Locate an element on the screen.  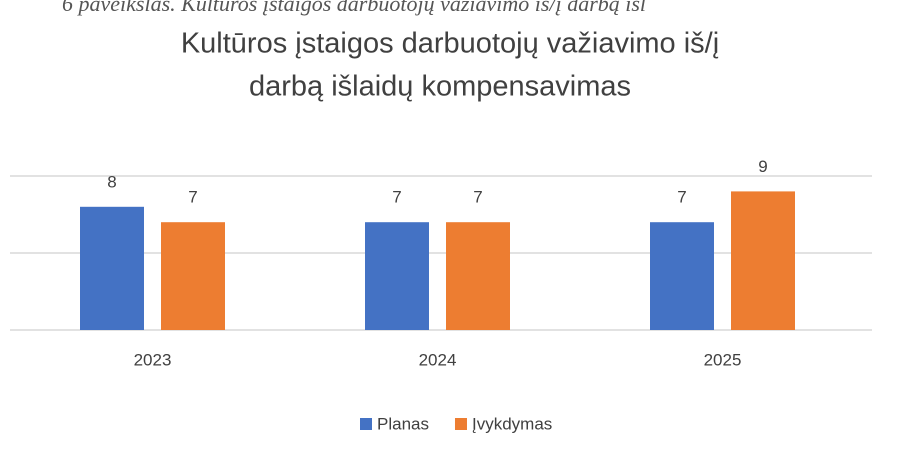
x-tick-label: 2025 is located at coordinates (723, 359).